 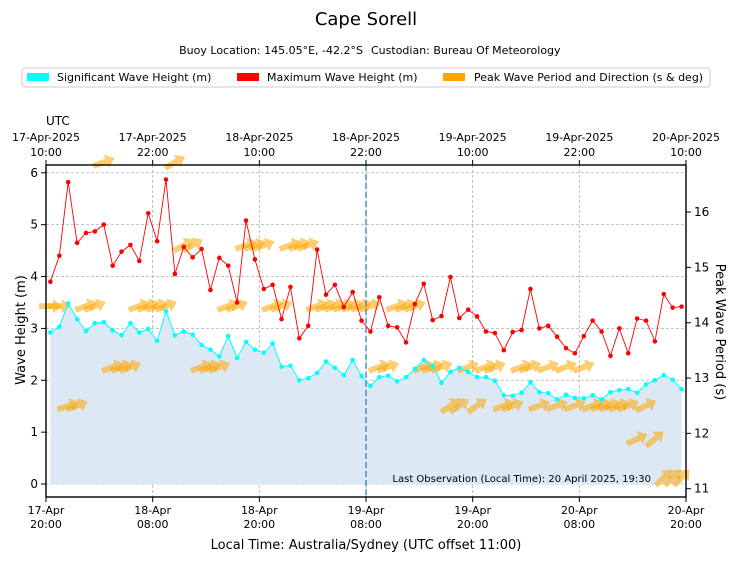 I want to click on utc-label: UTC, so click(x=58, y=121).